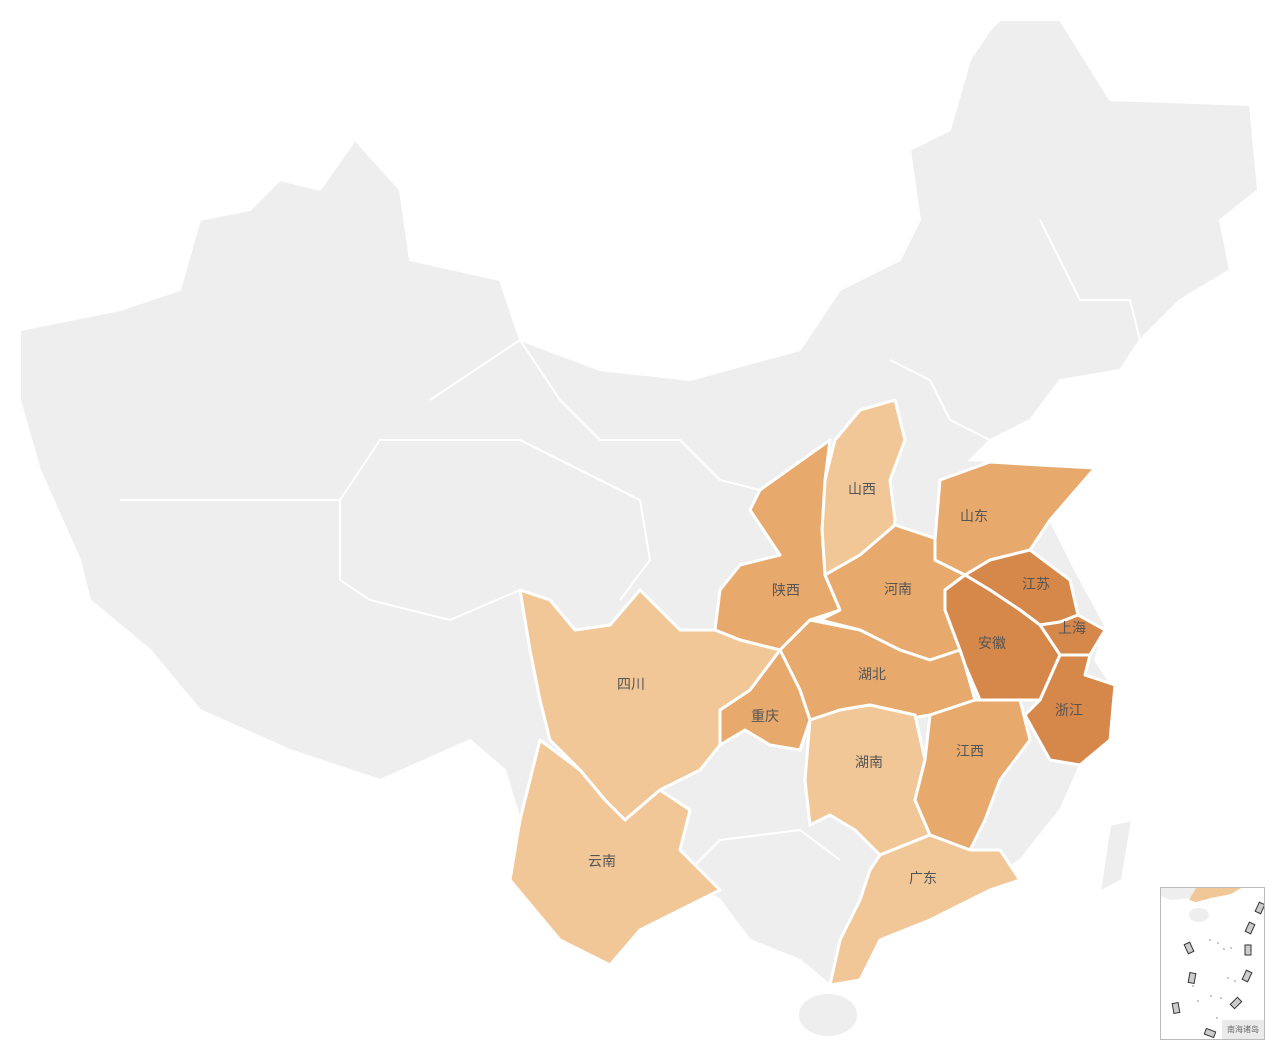  What do you see at coordinates (972, 775) in the screenshot?
I see `province-jiangxi` at bounding box center [972, 775].